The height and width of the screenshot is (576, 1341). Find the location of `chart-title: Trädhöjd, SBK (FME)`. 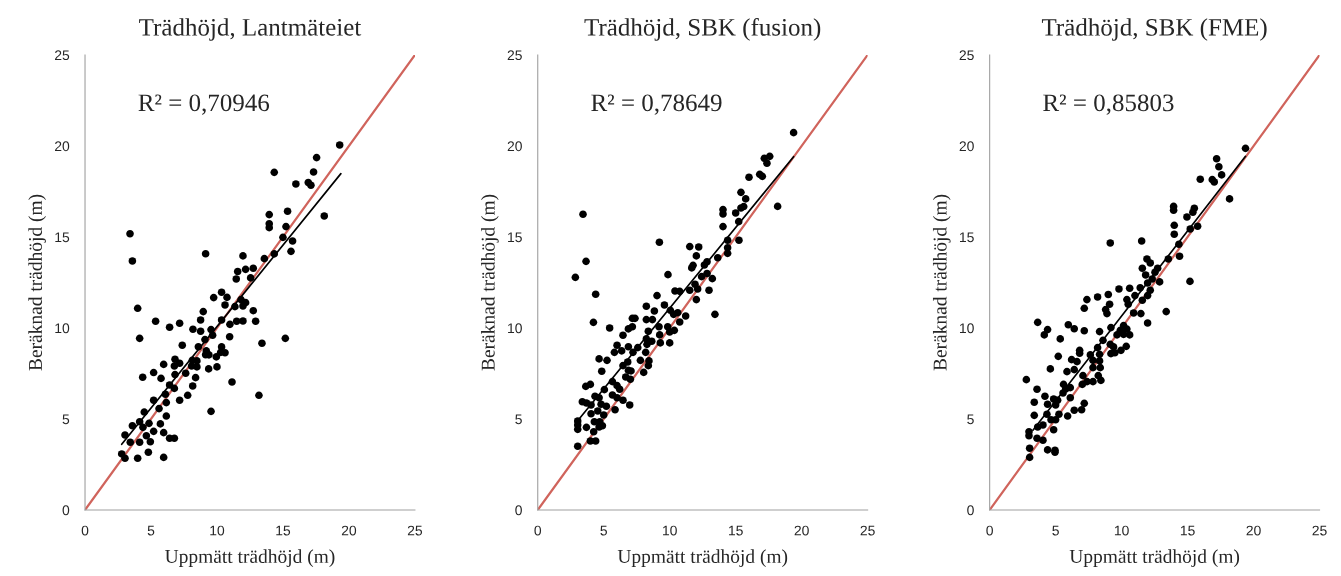

chart-title: Trädhöjd, SBK (FME) is located at coordinates (1154, 29).